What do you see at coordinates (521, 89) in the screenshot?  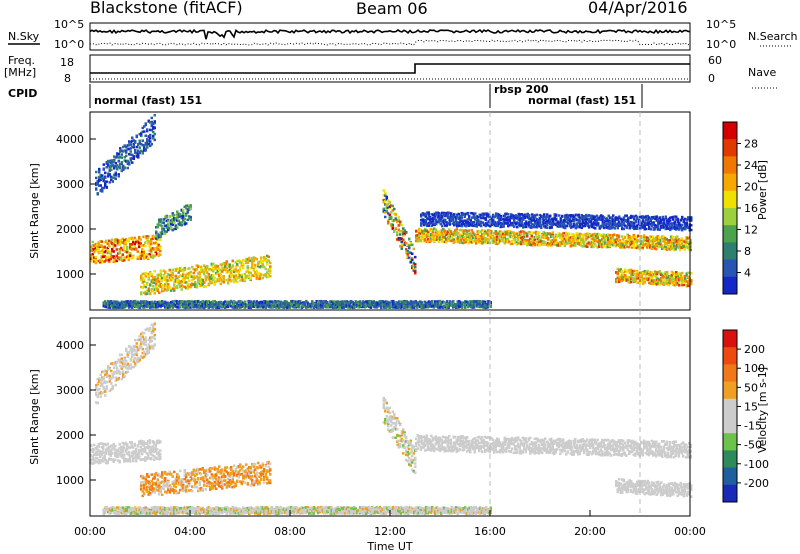 I see `cpid-segment-2: rbsp 200` at bounding box center [521, 89].